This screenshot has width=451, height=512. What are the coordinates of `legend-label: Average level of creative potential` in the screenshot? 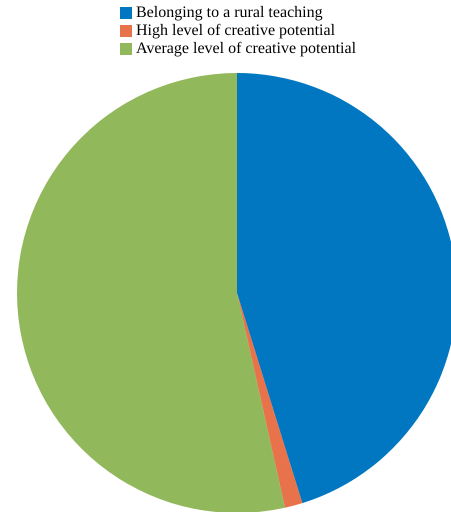 It's located at (246, 48).